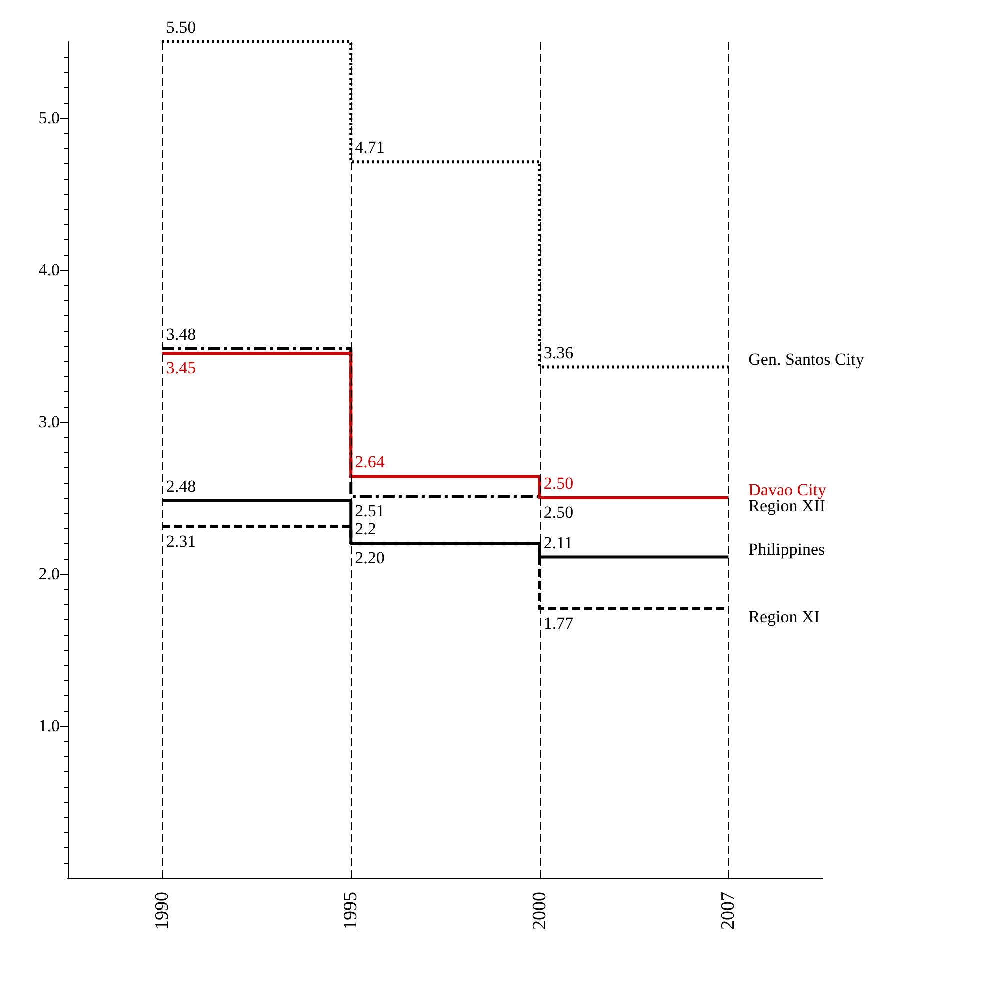  Describe the element at coordinates (787, 549) in the screenshot. I see `series-label: Philippines` at that location.